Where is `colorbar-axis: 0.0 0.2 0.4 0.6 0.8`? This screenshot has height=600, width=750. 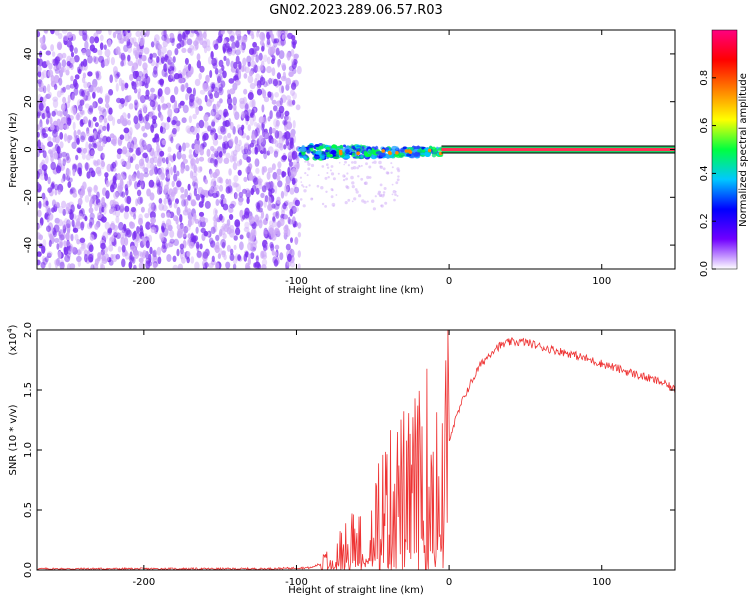
colorbar-axis: 0.0 0.2 0.4 0.6 0.8 is located at coordinates (707, 173).